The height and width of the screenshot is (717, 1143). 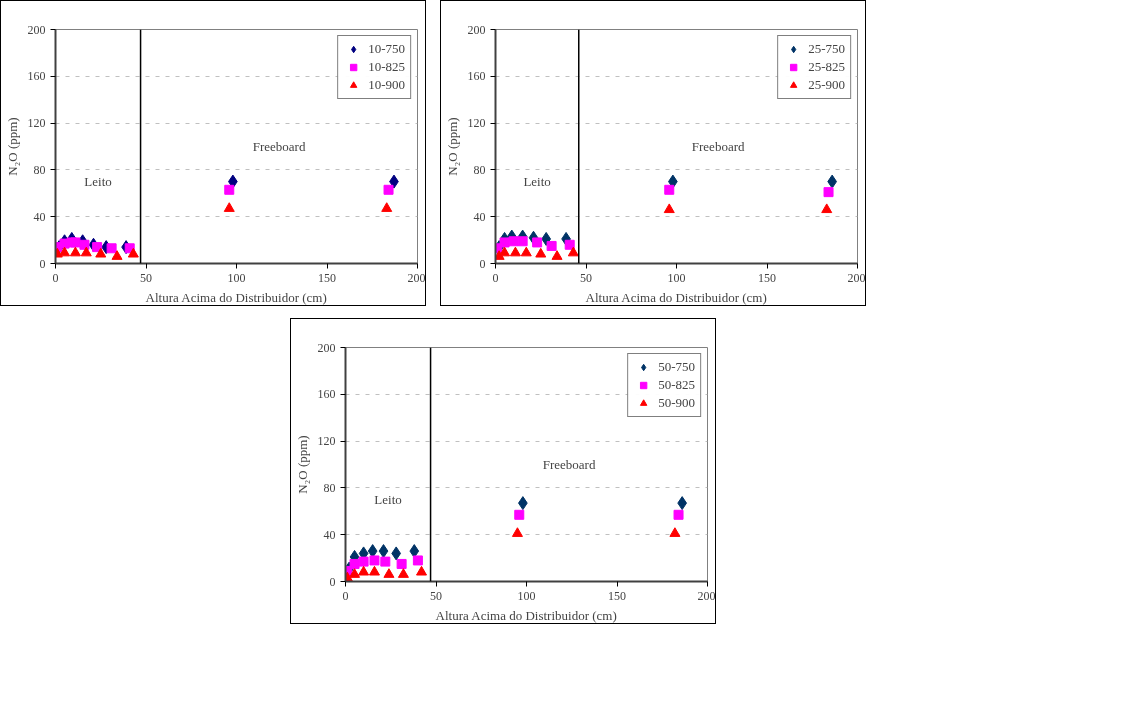 I want to click on legend-label: 10-900, so click(x=386, y=85).